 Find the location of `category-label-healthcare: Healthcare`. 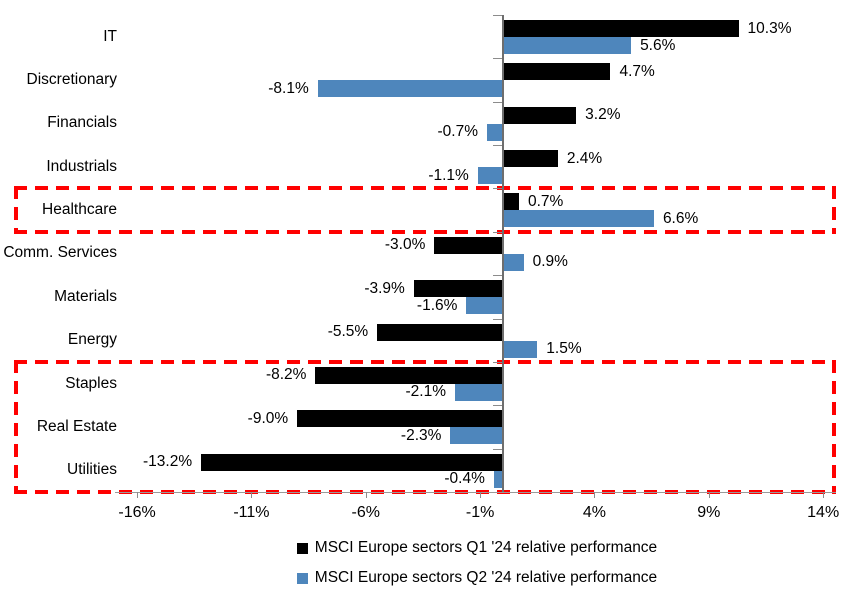

category-label-healthcare: Healthcare is located at coordinates (79, 210).